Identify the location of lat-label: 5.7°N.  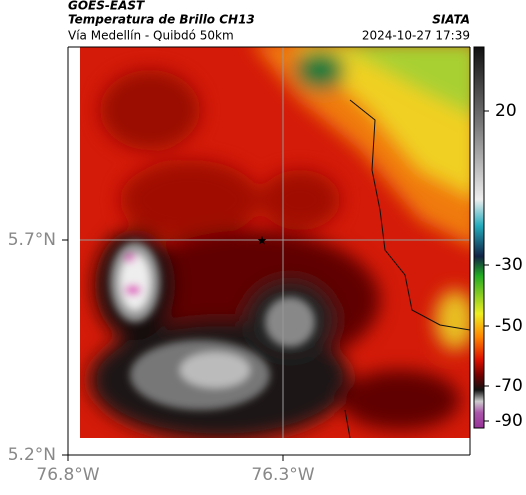
(32, 240).